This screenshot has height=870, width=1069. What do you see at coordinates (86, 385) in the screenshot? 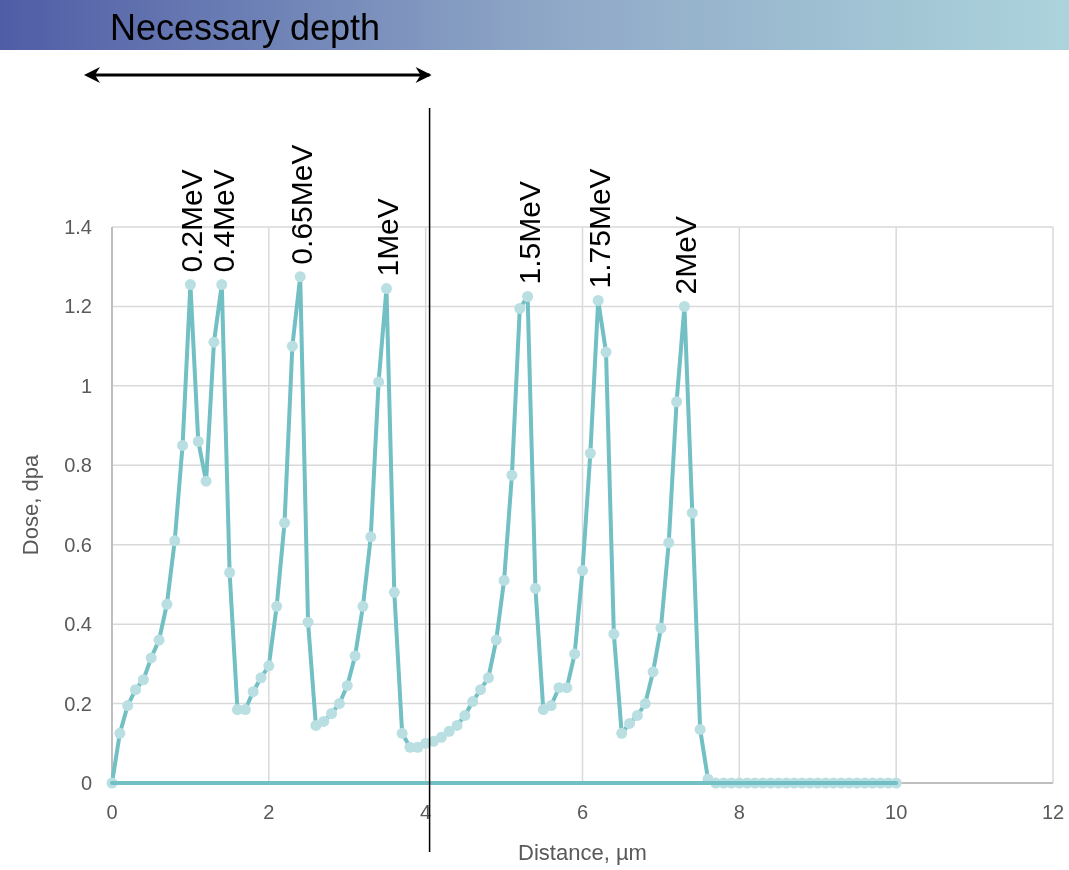
I see `y-tick-label: 1` at bounding box center [86, 385].